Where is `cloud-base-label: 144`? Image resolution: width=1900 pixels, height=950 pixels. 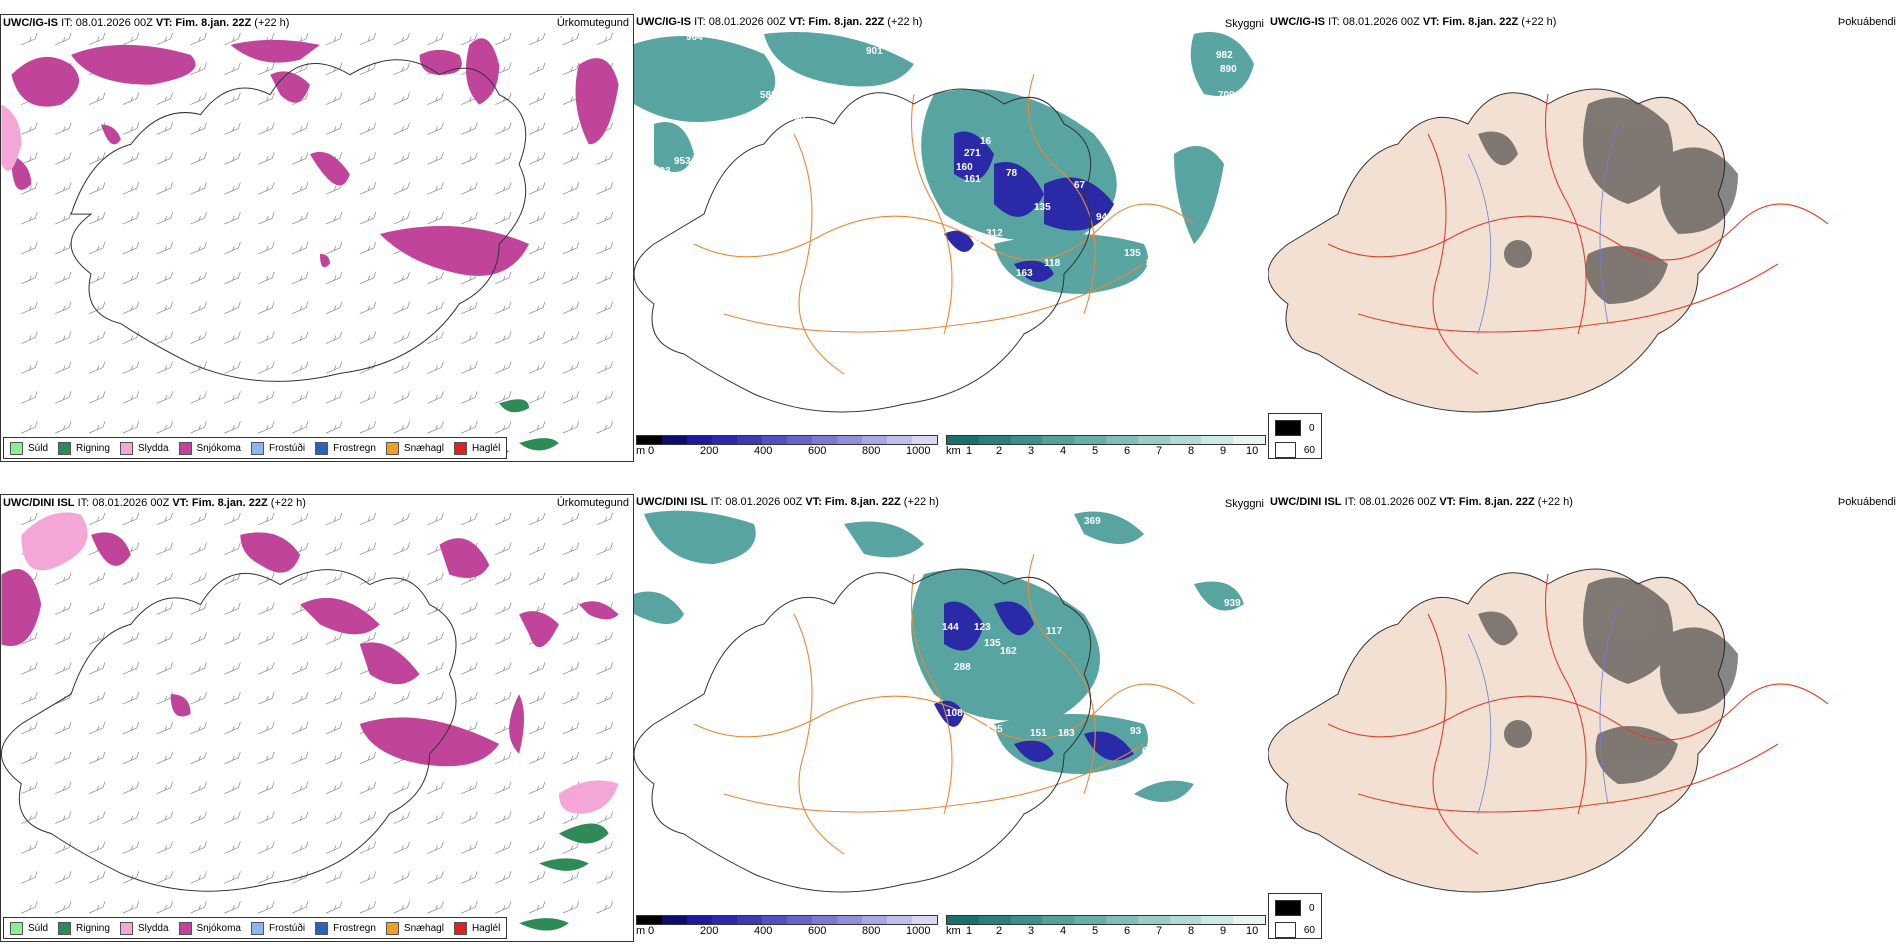
cloud-base-label: 144 is located at coordinates (950, 627).